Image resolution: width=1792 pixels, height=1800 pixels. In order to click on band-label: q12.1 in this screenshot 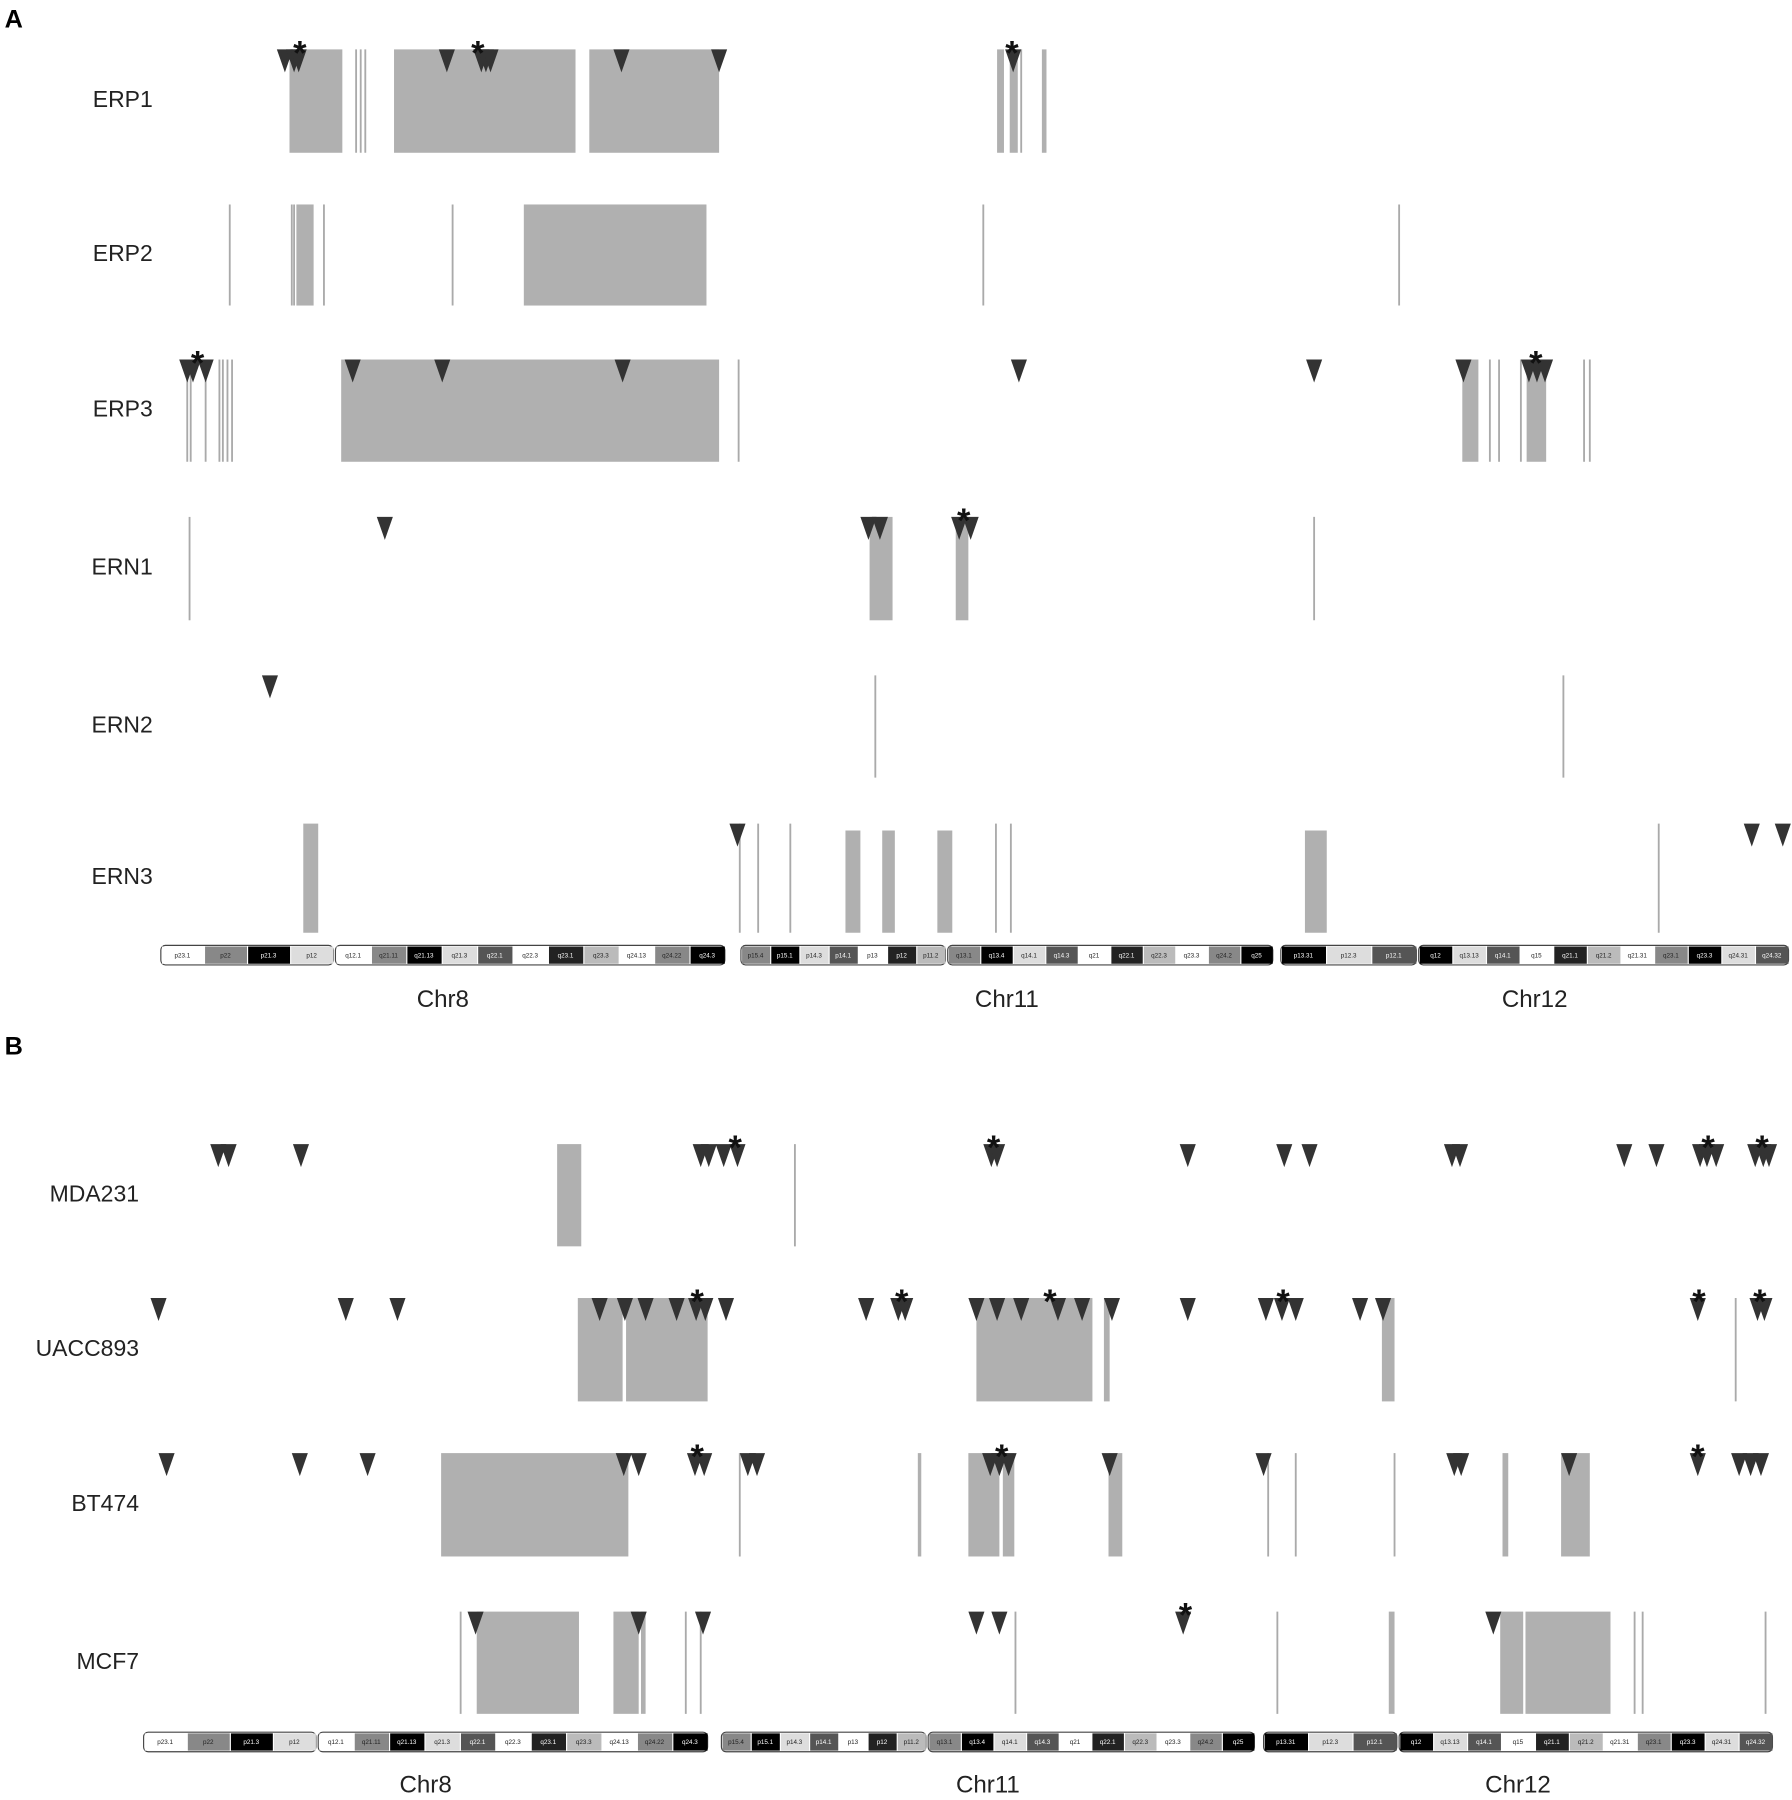, I will do `click(353, 955)`.